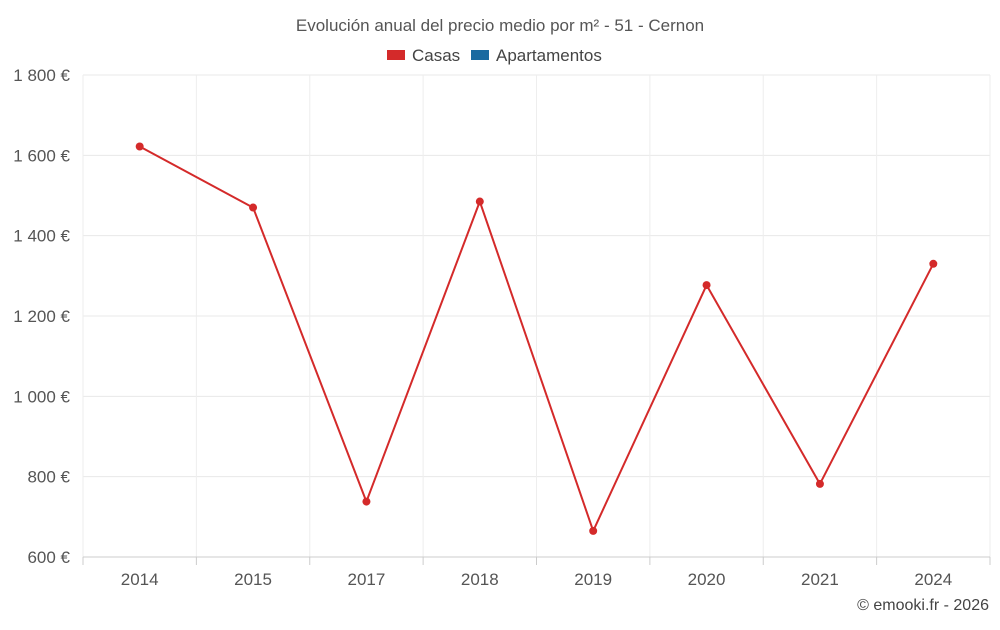 This screenshot has width=1000, height=630. I want to click on legend-label-apartamentos: Apartamentos, so click(549, 55).